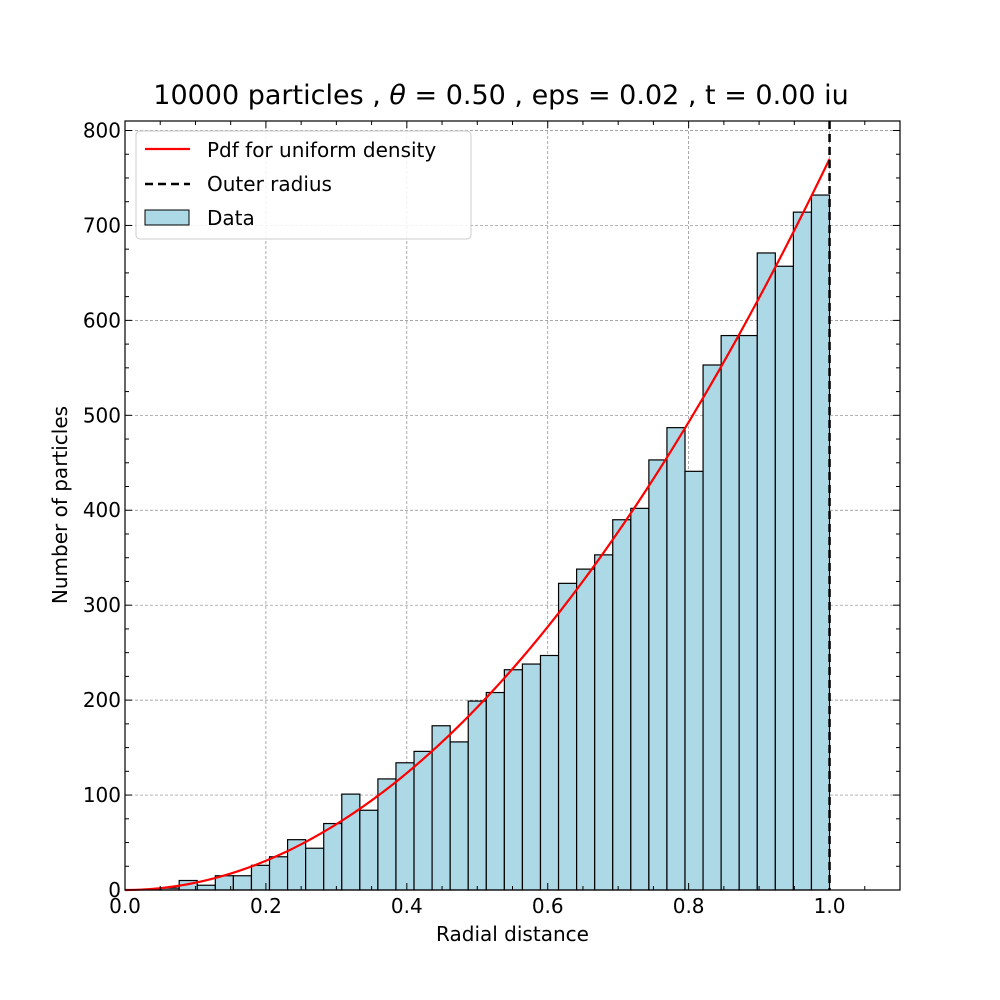 The height and width of the screenshot is (1000, 1000). What do you see at coordinates (627, 95) in the screenshot?
I see `title-rest: = 0.50 , eps = 0.02 , t = 0.00 iu` at bounding box center [627, 95].